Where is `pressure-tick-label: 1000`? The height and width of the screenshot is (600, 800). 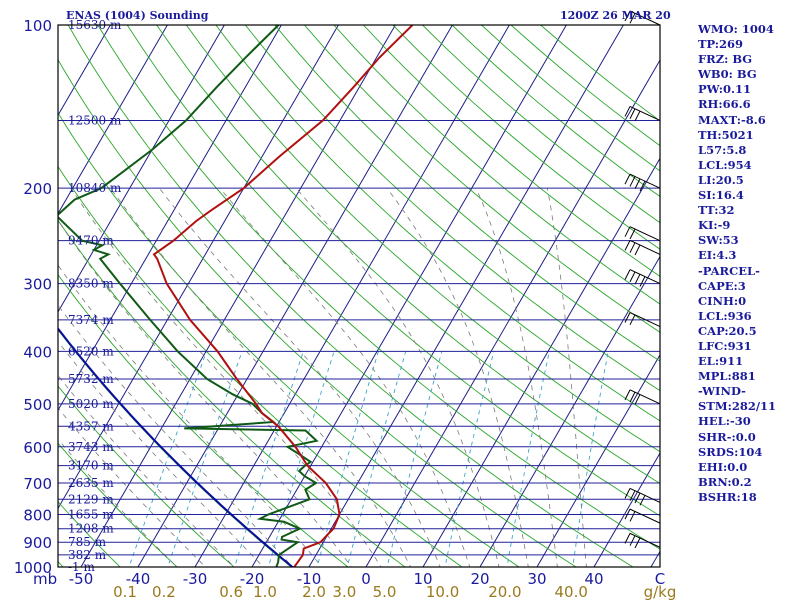
pressure-tick-label: 1000 is located at coordinates (33, 568).